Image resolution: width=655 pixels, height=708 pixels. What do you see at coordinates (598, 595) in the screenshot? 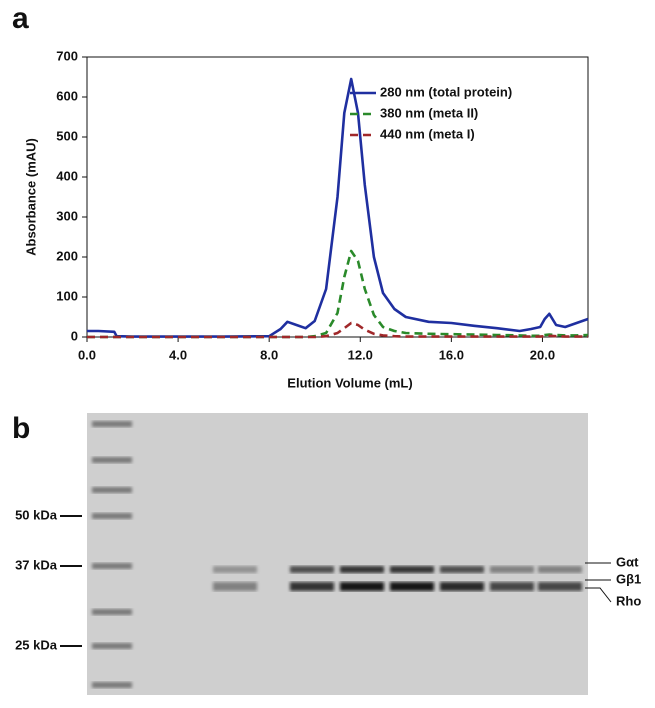
I see `band-pointer` at bounding box center [598, 595].